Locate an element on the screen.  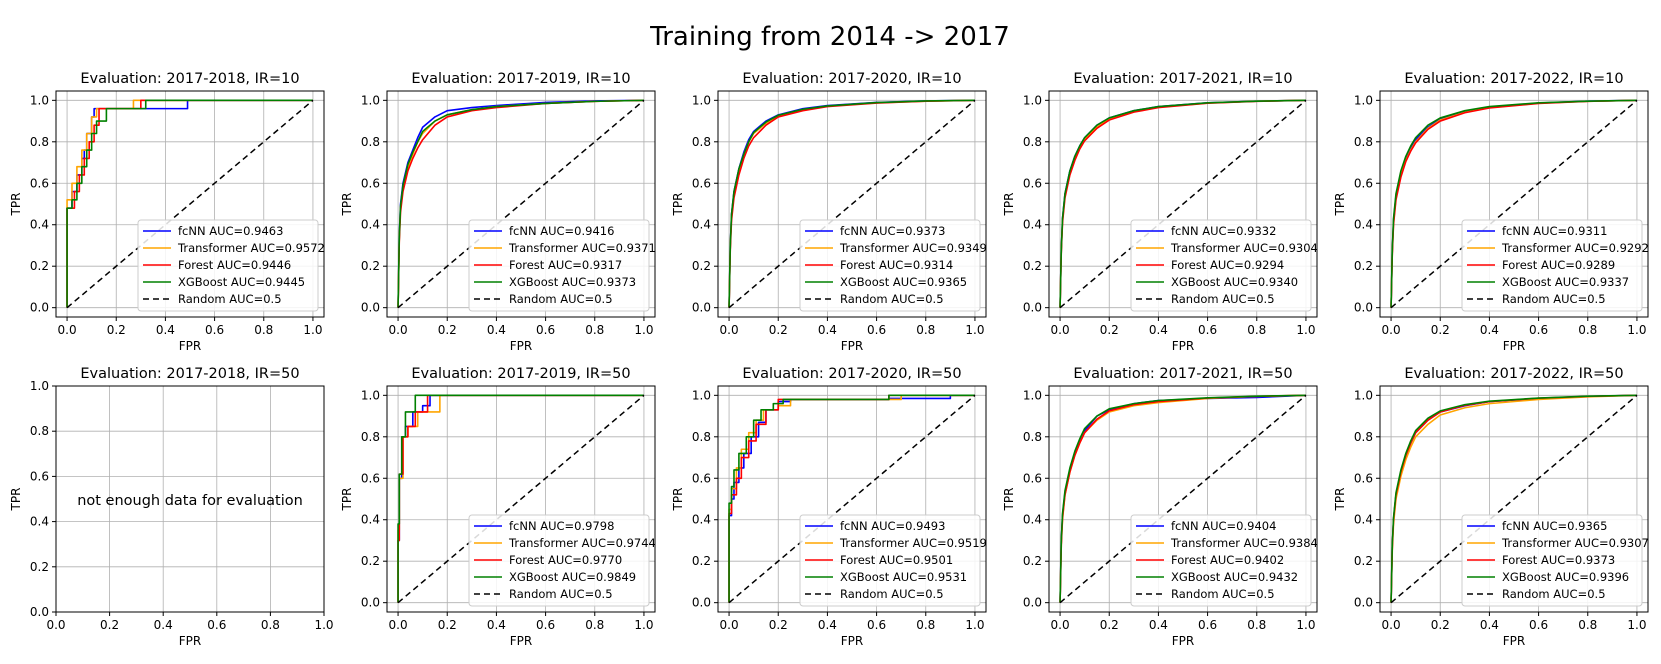
legend-label-transformer: Transformer AUC=0.9744 is located at coordinates (582, 543).